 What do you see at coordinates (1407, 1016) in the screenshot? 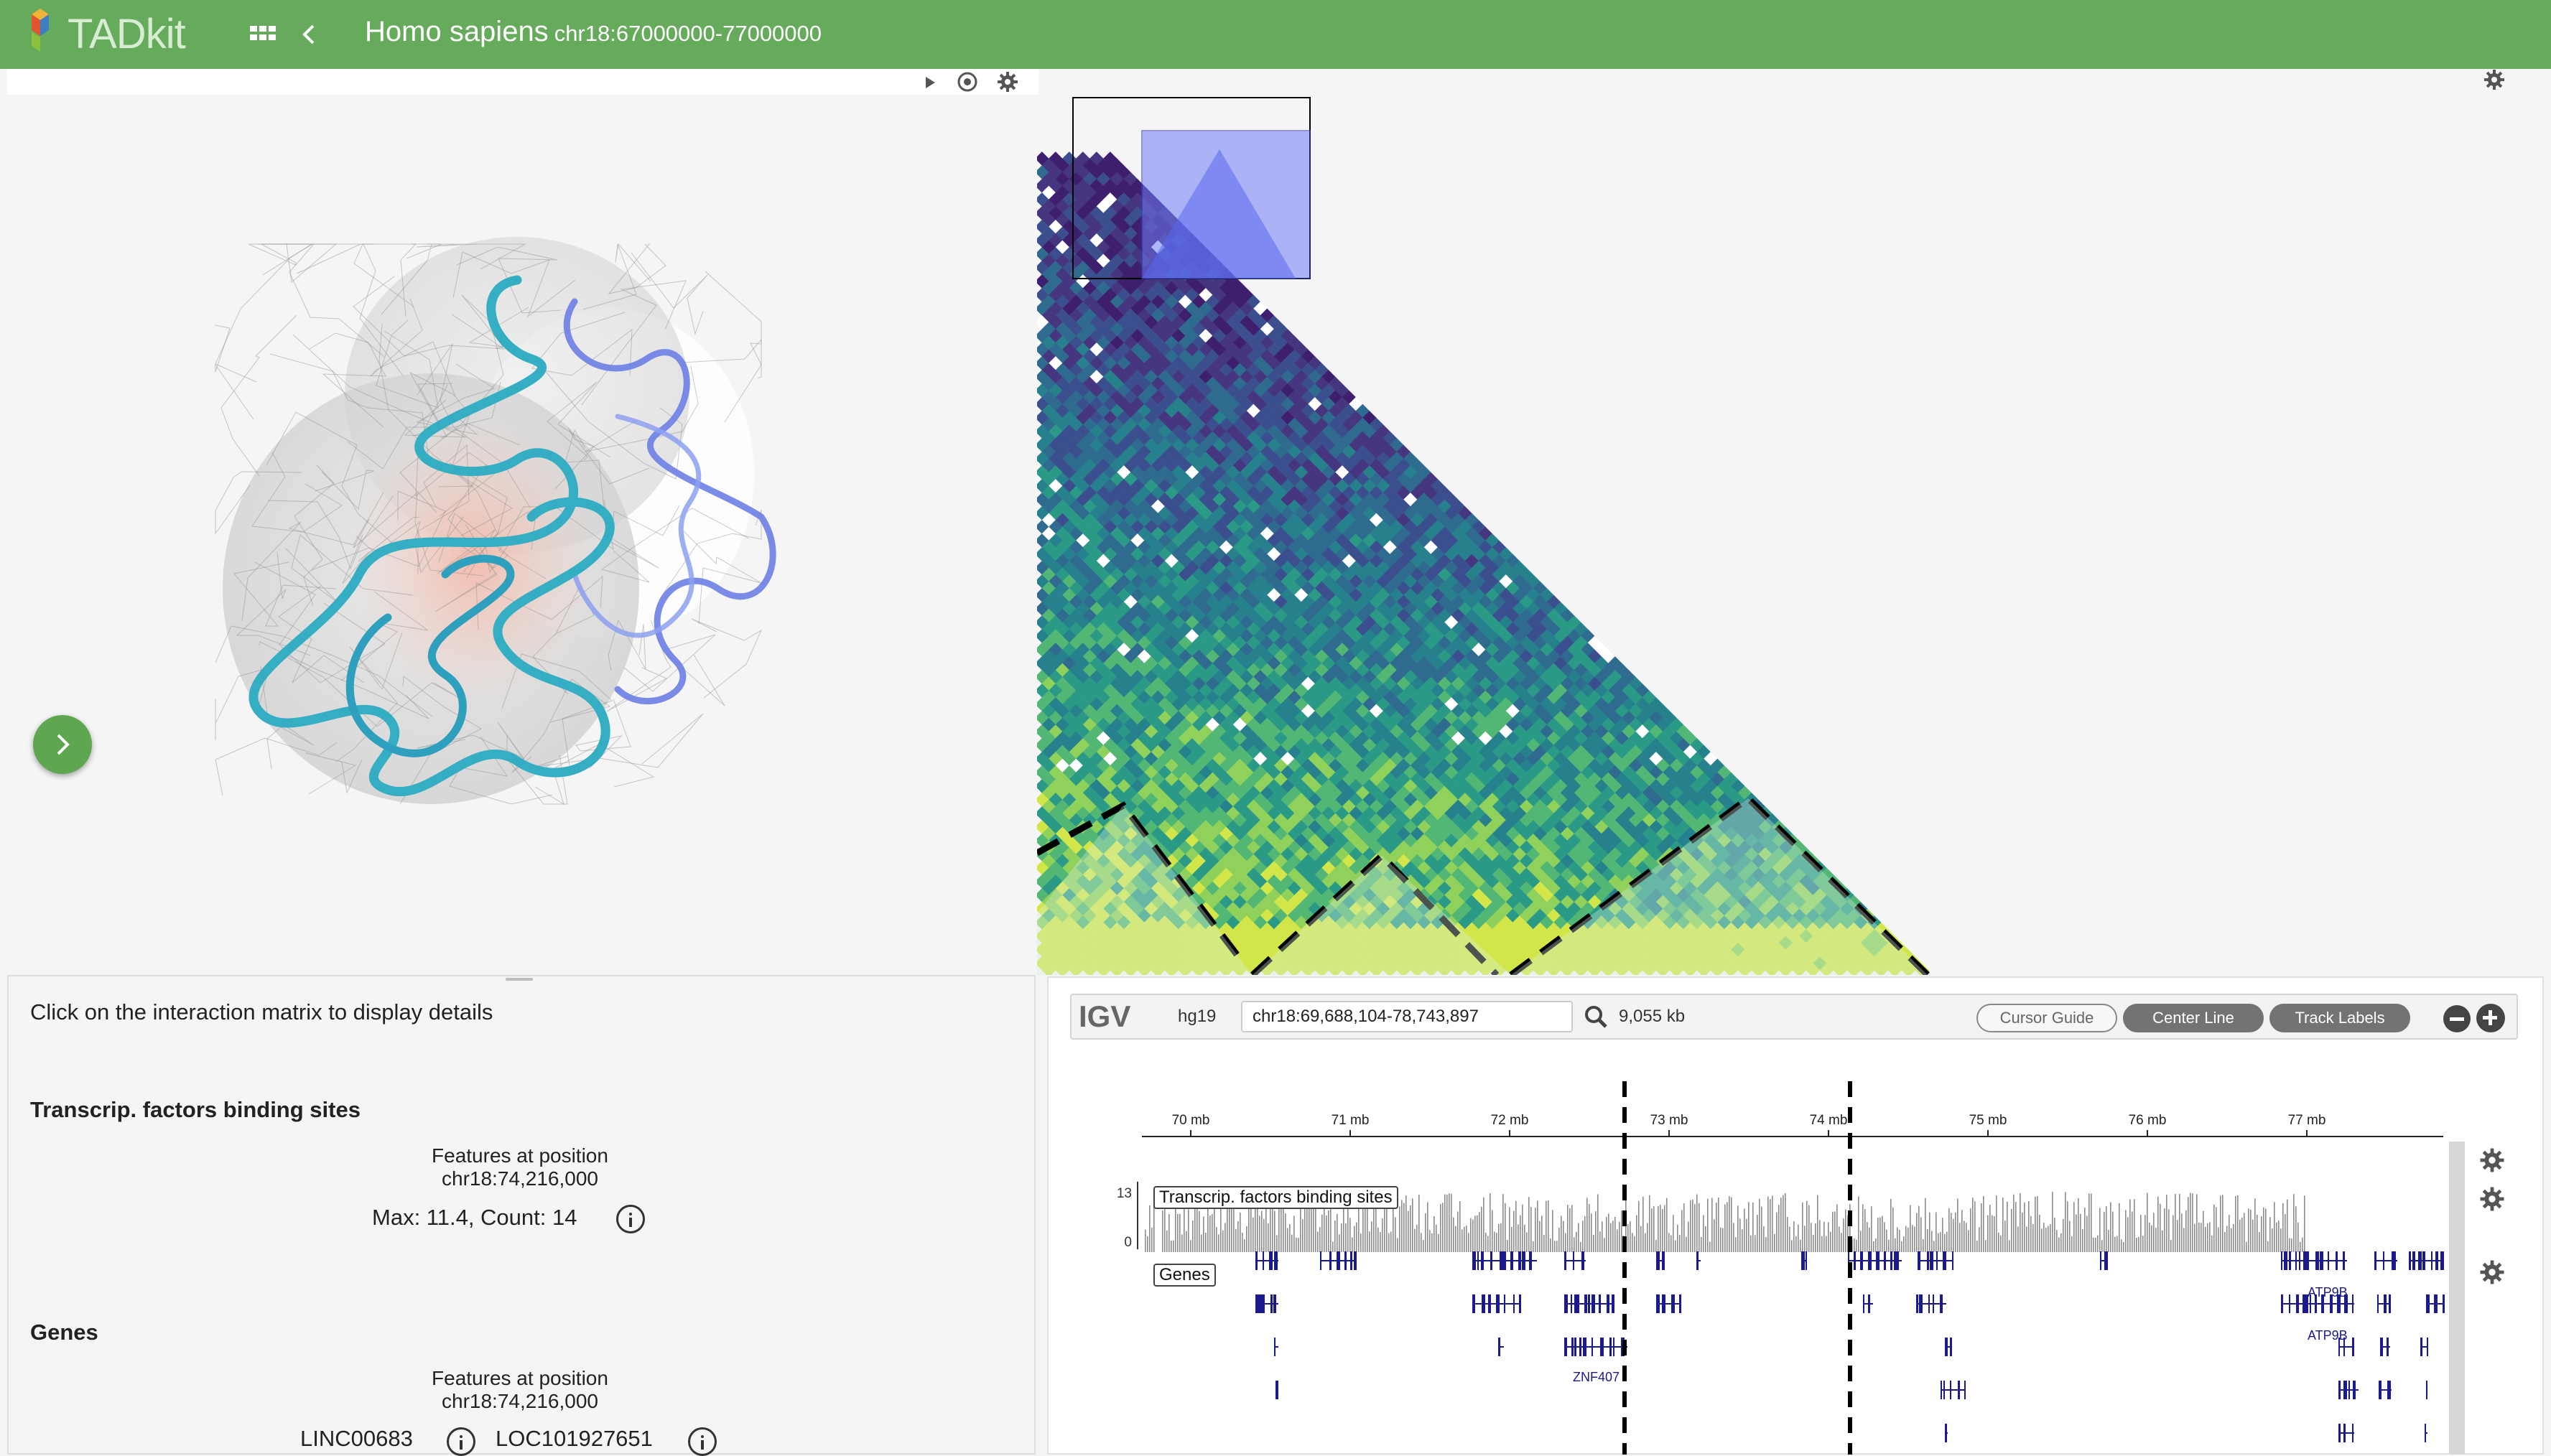
I see `locus-search-input` at bounding box center [1407, 1016].